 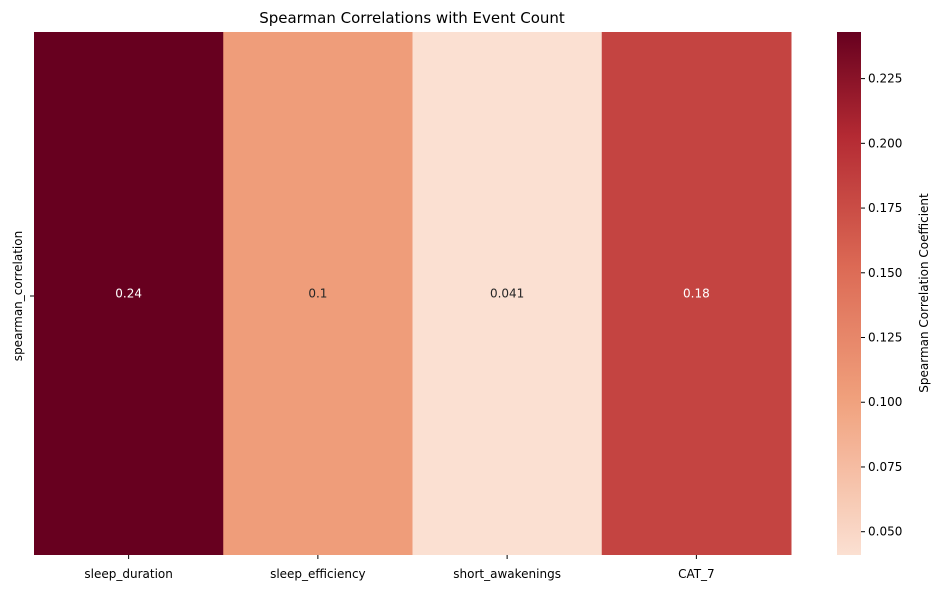 What do you see at coordinates (849, 293) in the screenshot?
I see `colorbar` at bounding box center [849, 293].